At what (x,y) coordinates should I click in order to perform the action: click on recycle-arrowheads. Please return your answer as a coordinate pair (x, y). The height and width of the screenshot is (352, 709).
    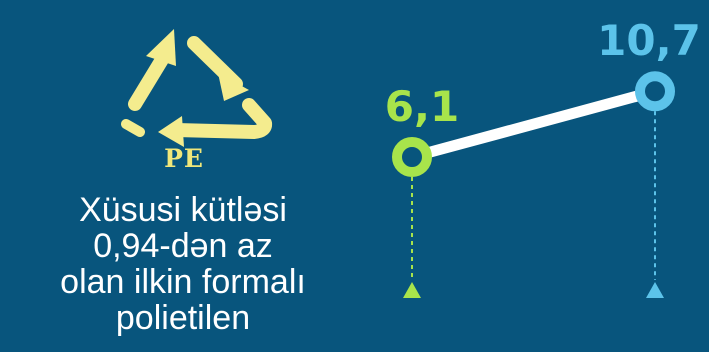
    Looking at the image, I should click on (197, 88).